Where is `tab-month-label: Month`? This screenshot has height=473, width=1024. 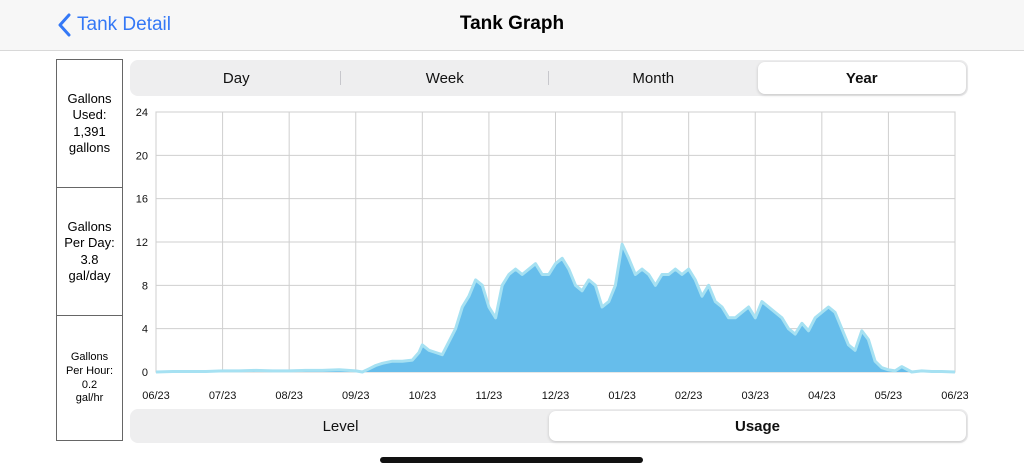
tab-month-label: Month is located at coordinates (653, 78).